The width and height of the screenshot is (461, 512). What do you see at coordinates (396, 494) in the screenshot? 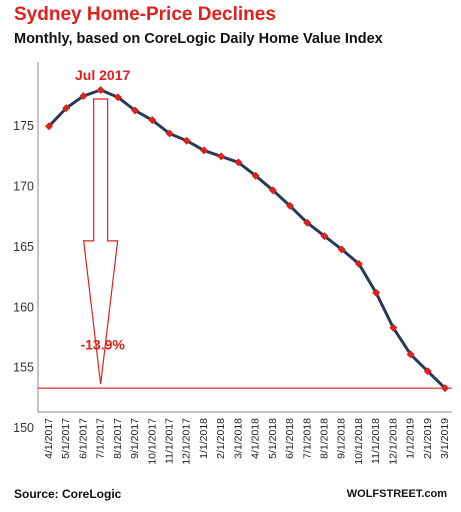
I see `site-credit: WOLFSTREET.com` at bounding box center [396, 494].